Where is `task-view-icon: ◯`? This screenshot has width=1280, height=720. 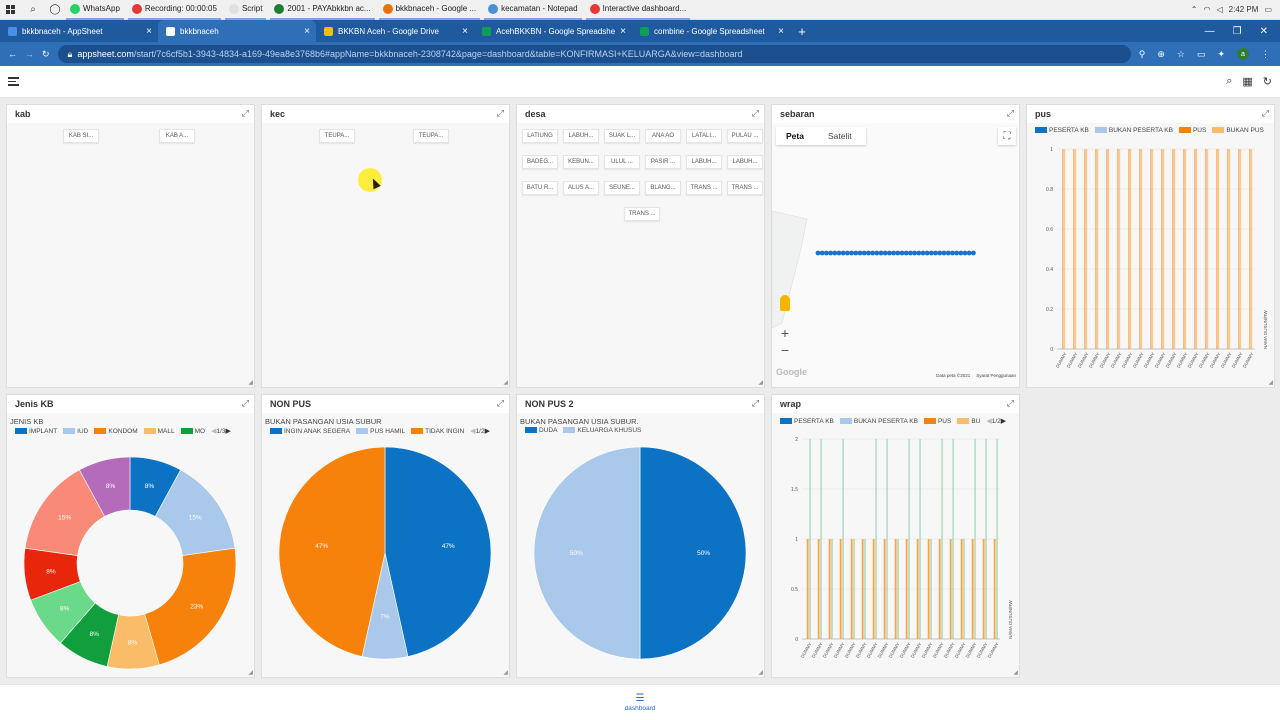
task-view-icon: ◯ is located at coordinates (55, 9).